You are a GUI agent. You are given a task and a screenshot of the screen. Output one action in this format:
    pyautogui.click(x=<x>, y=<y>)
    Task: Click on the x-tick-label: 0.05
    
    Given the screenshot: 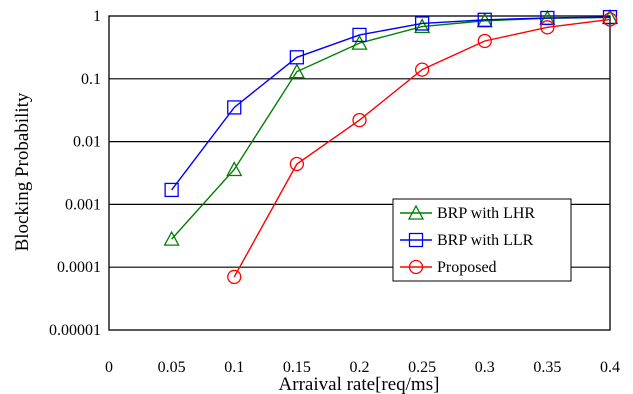 What is the action you would take?
    pyautogui.click(x=172, y=367)
    